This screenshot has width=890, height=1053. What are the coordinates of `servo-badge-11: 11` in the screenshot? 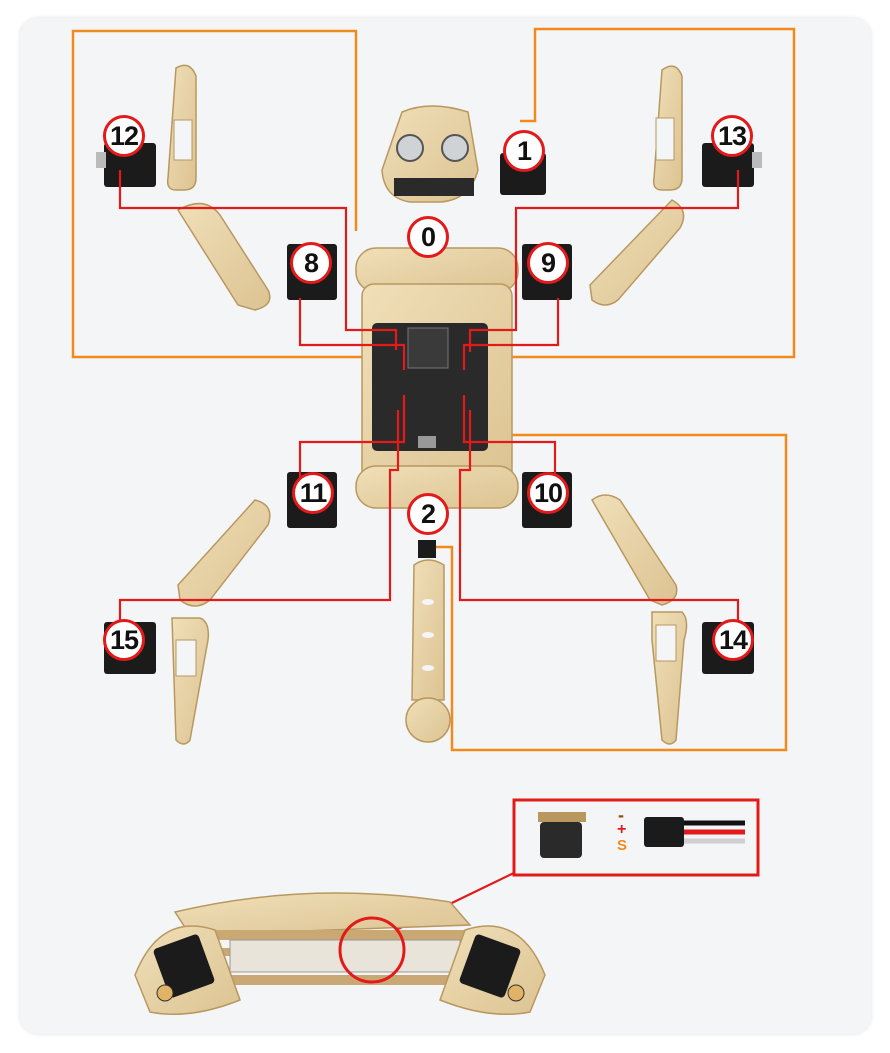 It's located at (313, 493).